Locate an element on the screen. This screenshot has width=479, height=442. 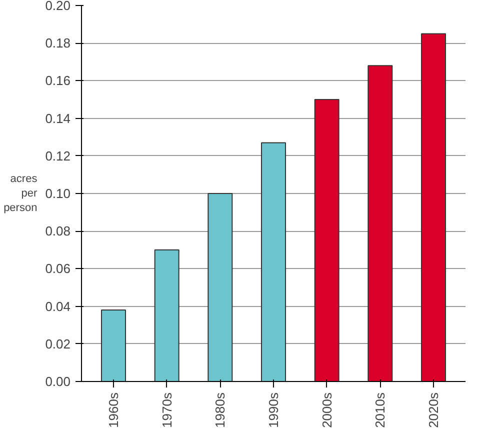
x-tick-label: 2020s is located at coordinates (433, 410).